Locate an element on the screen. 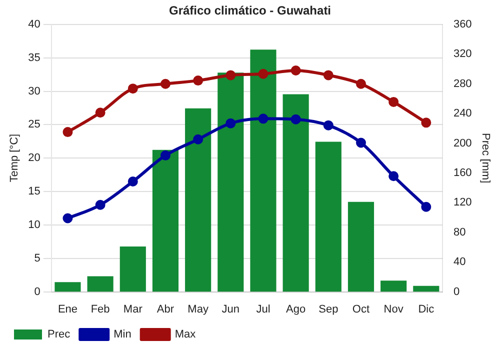 The image size is (500, 350). y2-tick-label: 40 is located at coordinates (459, 262).